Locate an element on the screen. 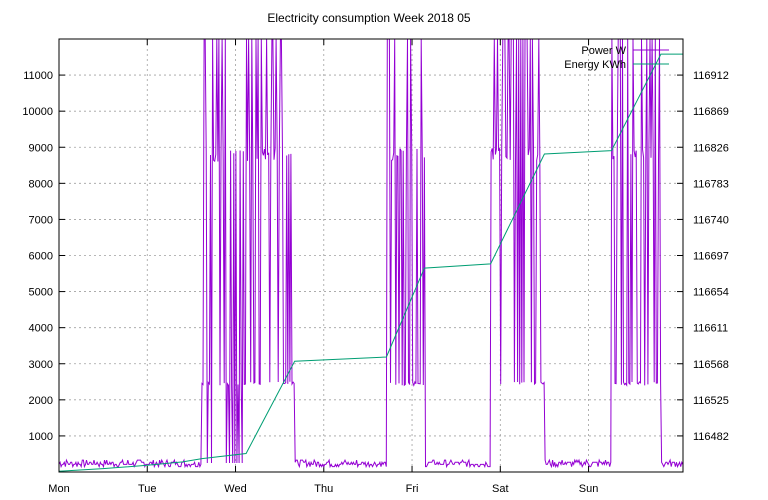  y-tick-label: 8000 is located at coordinates (41, 184).